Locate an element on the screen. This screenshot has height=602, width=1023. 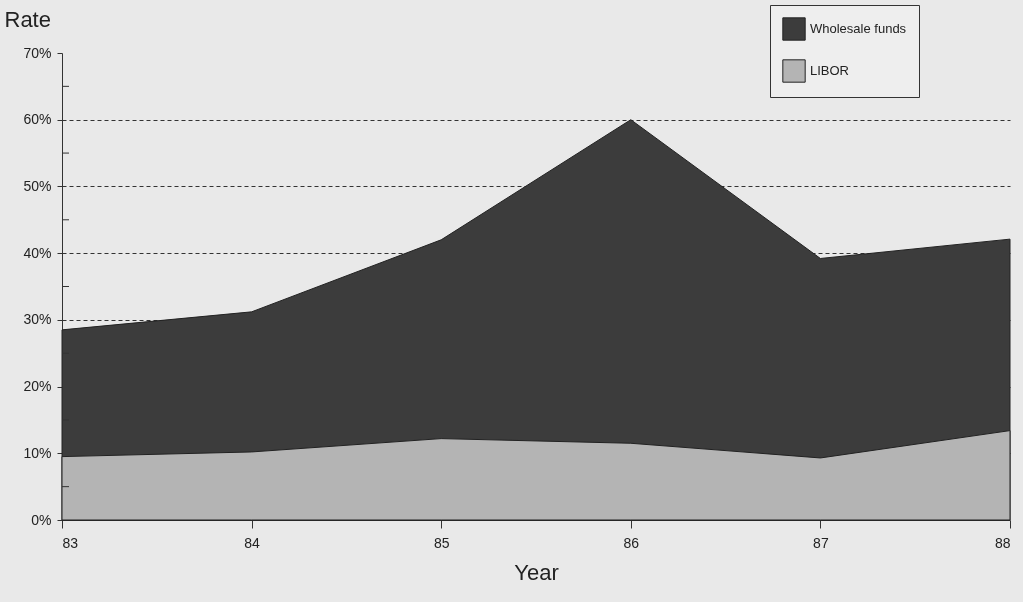
y-tick-label: 30% is located at coordinates (37, 319).